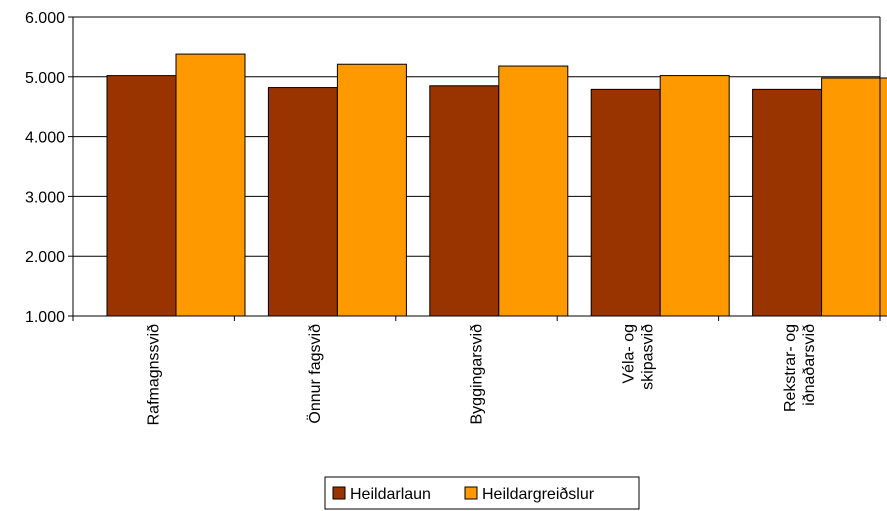 The height and width of the screenshot is (511, 887). Describe the element at coordinates (45, 18) in the screenshot. I see `y-tick-label: 6.000` at that location.